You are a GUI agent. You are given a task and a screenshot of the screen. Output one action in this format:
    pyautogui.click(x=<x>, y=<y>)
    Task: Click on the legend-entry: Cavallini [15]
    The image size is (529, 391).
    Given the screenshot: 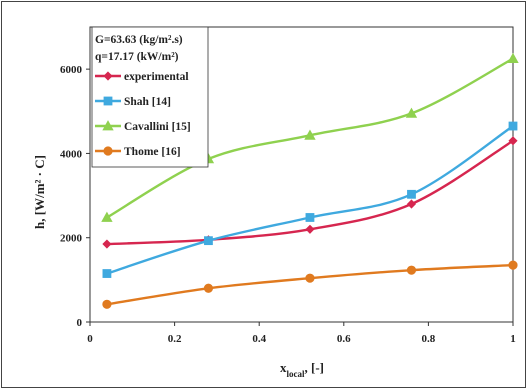 What is the action you would take?
    pyautogui.click(x=143, y=126)
    